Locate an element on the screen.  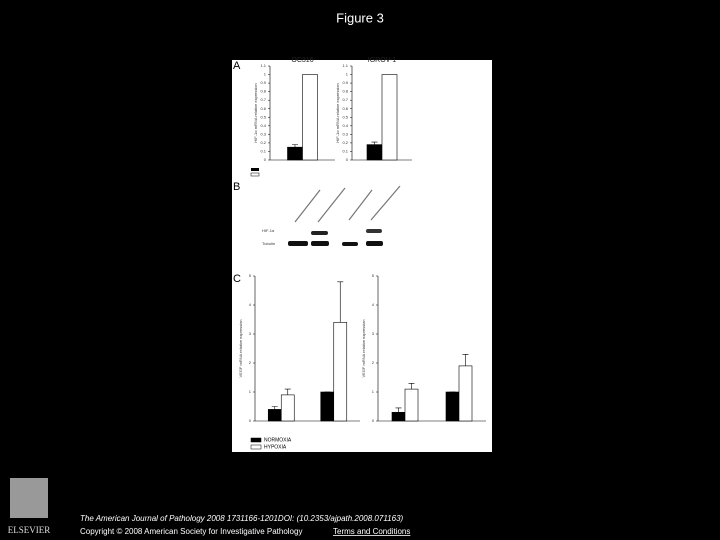
terms-link: Terms and Conditions is located at coordinates (371, 531).